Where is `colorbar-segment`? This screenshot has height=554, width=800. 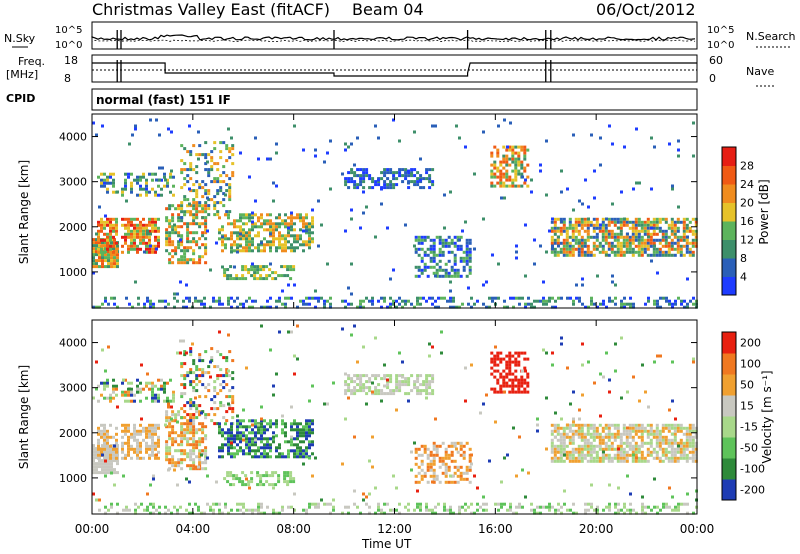
colorbar-segment is located at coordinates (729, 364).